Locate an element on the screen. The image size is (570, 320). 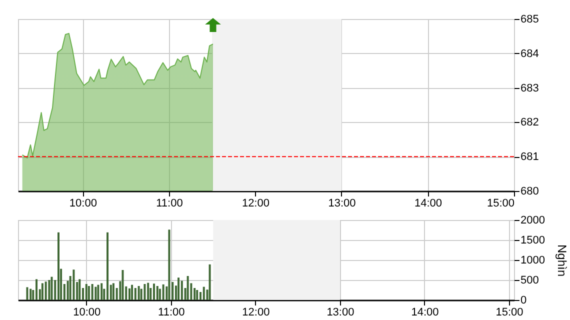
y-tick-label: 500 is located at coordinates (529, 280).